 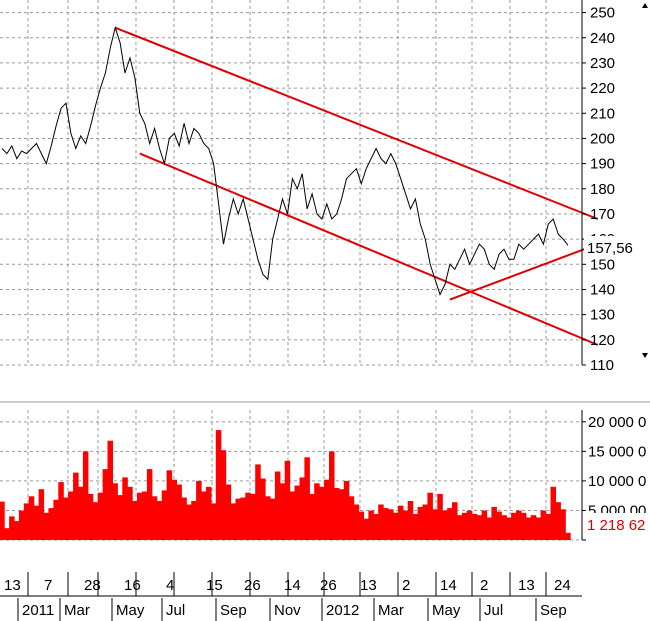 I want to click on day-label: 14, so click(x=448, y=585).